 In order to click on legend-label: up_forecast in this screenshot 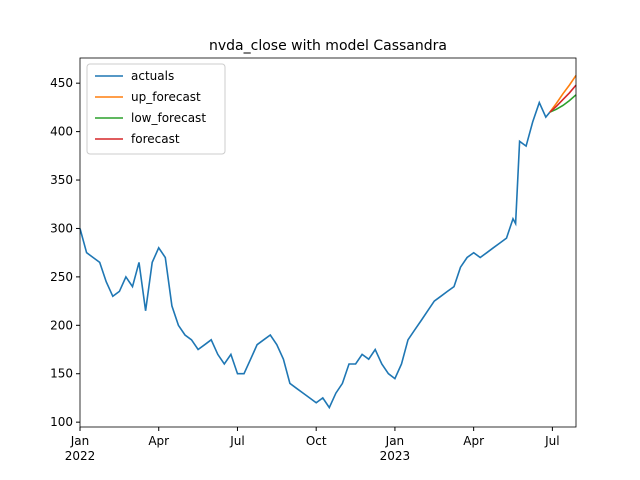, I will do `click(166, 97)`.